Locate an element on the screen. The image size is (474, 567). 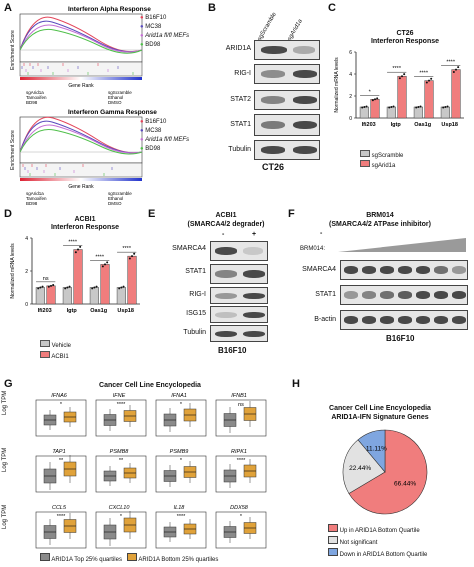
y-tick-label: 6 is located at coordinates (350, 53).